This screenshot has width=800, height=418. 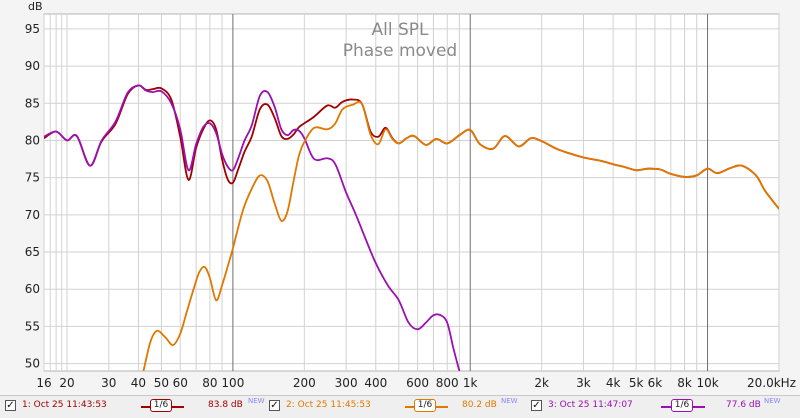 I want to click on legend-level: 77.6 dB, so click(x=743, y=405).